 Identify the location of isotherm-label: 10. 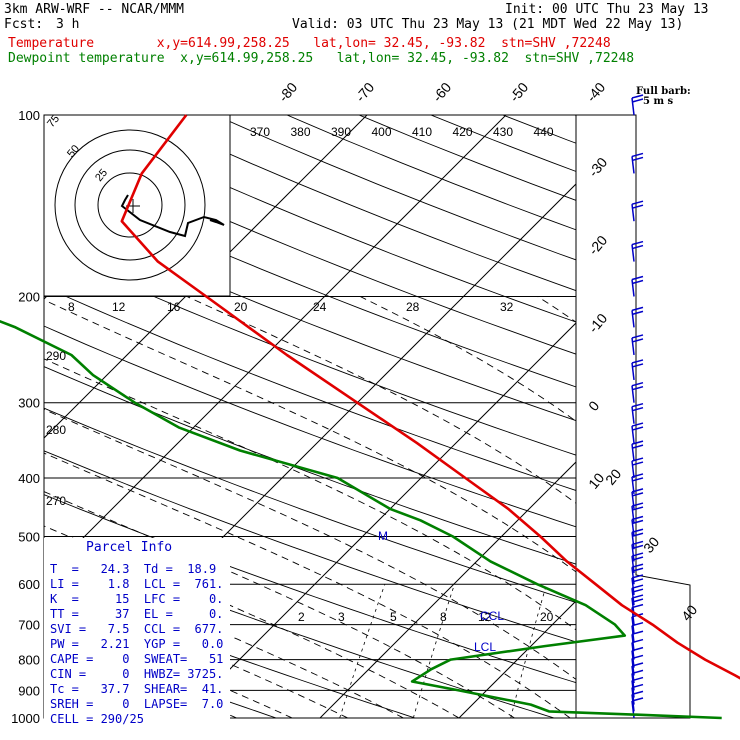
(596, 481).